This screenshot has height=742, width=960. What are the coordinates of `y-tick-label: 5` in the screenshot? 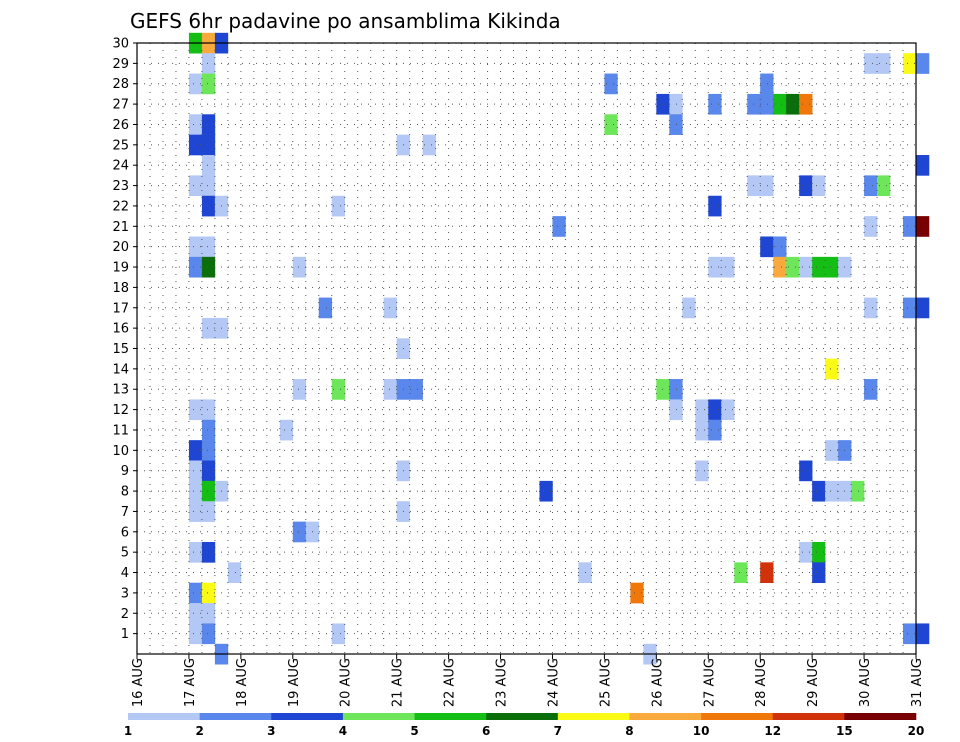 It's located at (125, 553).